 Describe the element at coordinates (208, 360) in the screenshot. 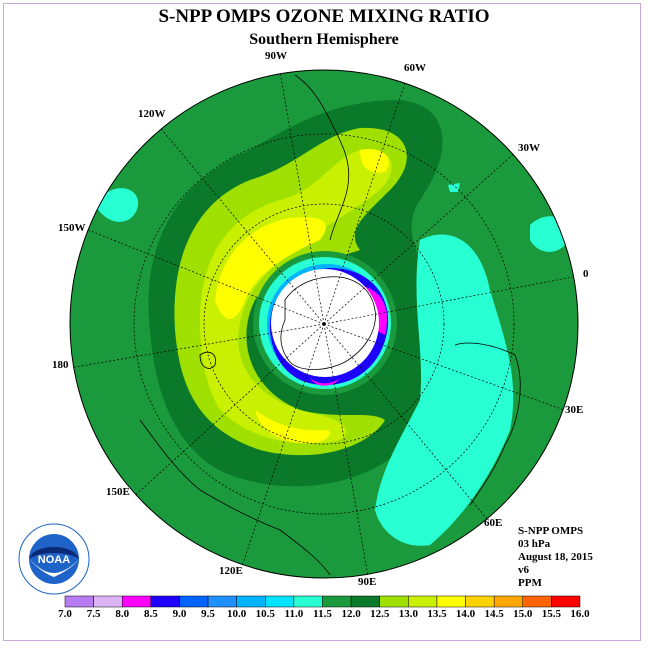

I see `new-zealand-outline` at that location.